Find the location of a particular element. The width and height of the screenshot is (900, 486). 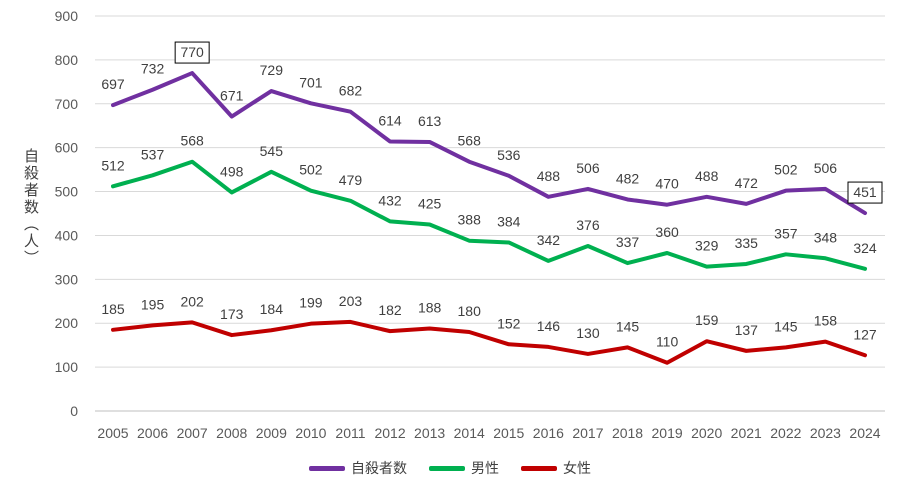

x-tick-label: 2010 is located at coordinates (310, 433).